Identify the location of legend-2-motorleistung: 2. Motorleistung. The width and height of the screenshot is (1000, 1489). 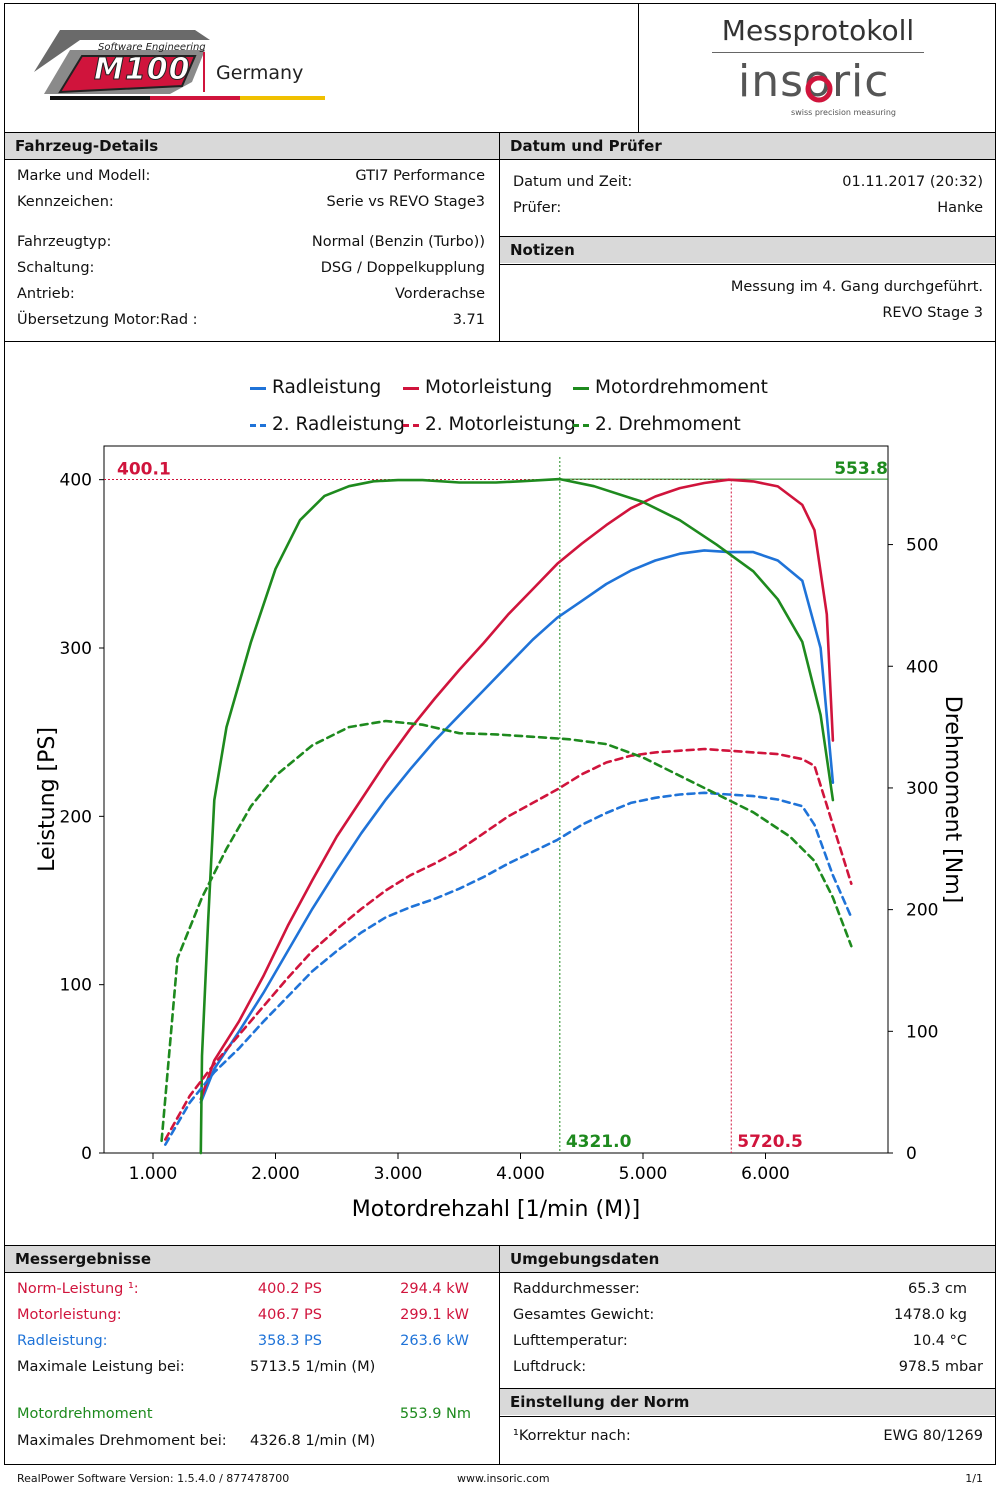
(489, 424).